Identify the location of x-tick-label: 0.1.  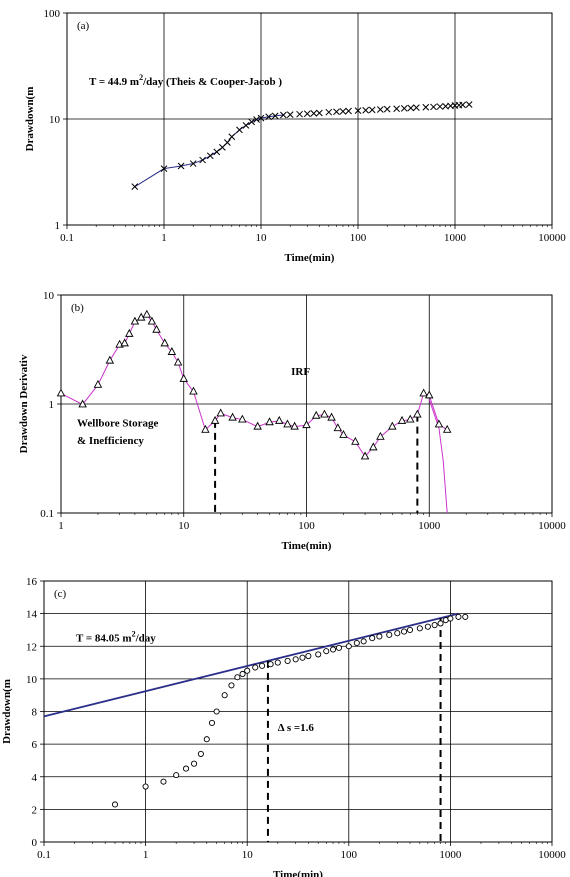
(44, 855).